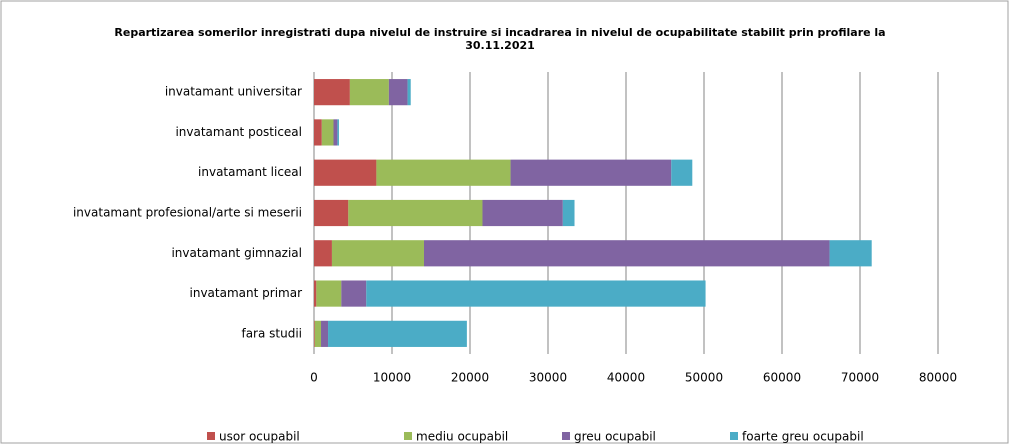  What do you see at coordinates (470, 378) in the screenshot?
I see `x-tick-label: 20000` at bounding box center [470, 378].